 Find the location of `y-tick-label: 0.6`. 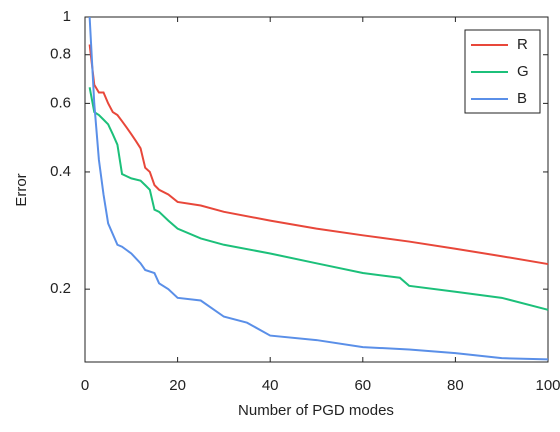

y-tick-label: 0.6 is located at coordinates (60, 102).